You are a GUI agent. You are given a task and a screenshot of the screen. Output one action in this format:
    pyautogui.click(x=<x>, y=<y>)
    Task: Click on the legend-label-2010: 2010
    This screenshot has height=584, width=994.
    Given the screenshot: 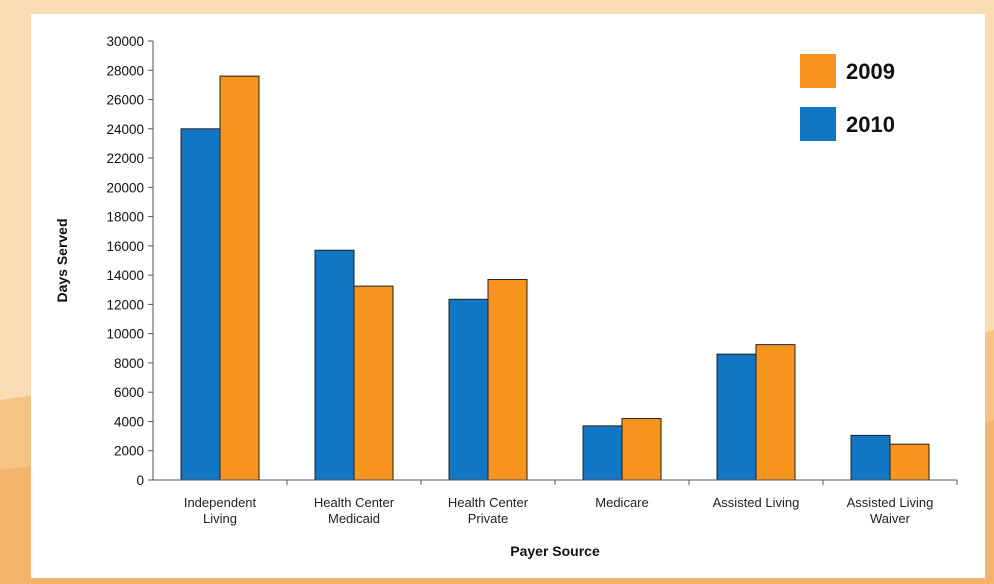 What is the action you would take?
    pyautogui.click(x=870, y=124)
    